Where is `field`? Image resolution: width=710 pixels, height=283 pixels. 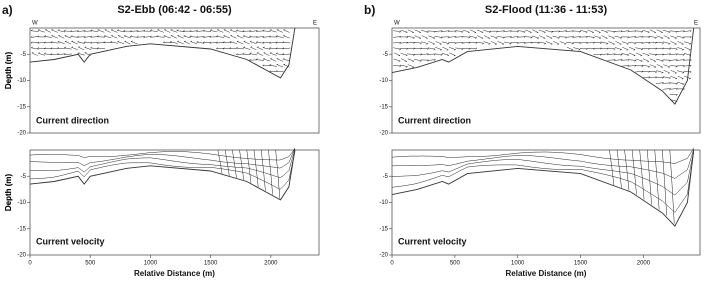 field is located at coordinates (160, 51).